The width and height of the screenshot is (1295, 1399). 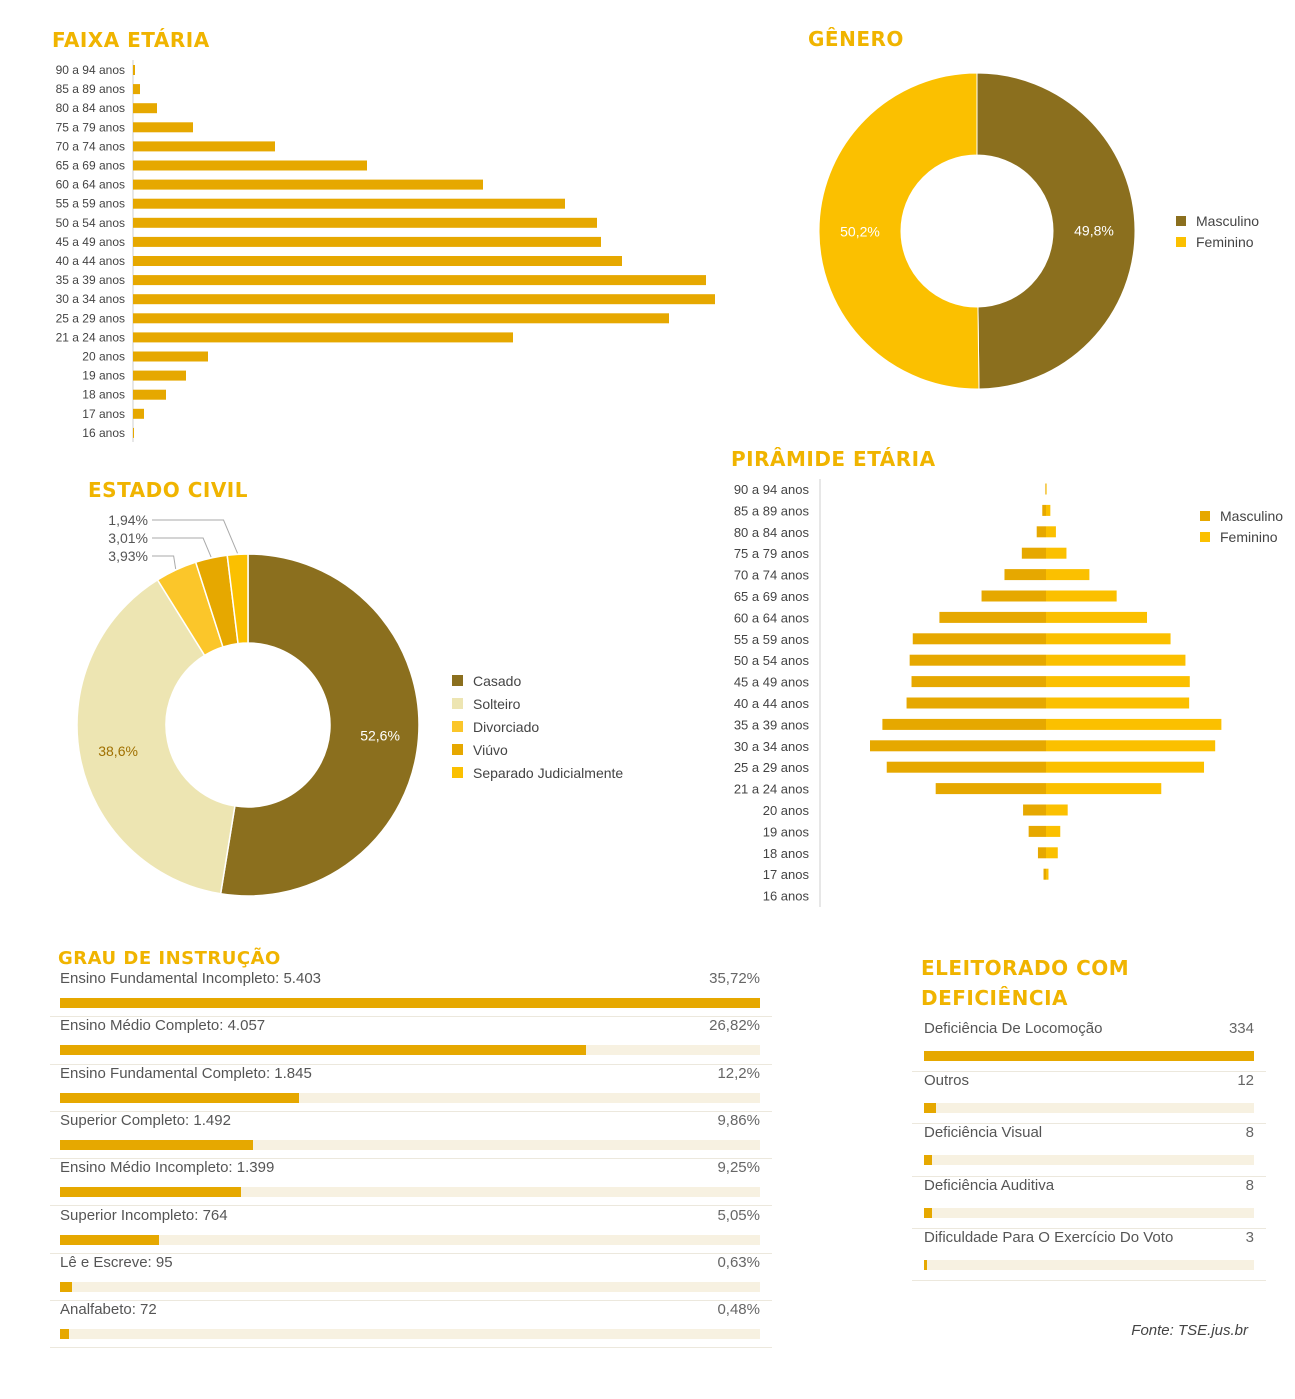 What do you see at coordinates (738, 1215) in the screenshot?
I see `grau-value: 5,05%` at bounding box center [738, 1215].